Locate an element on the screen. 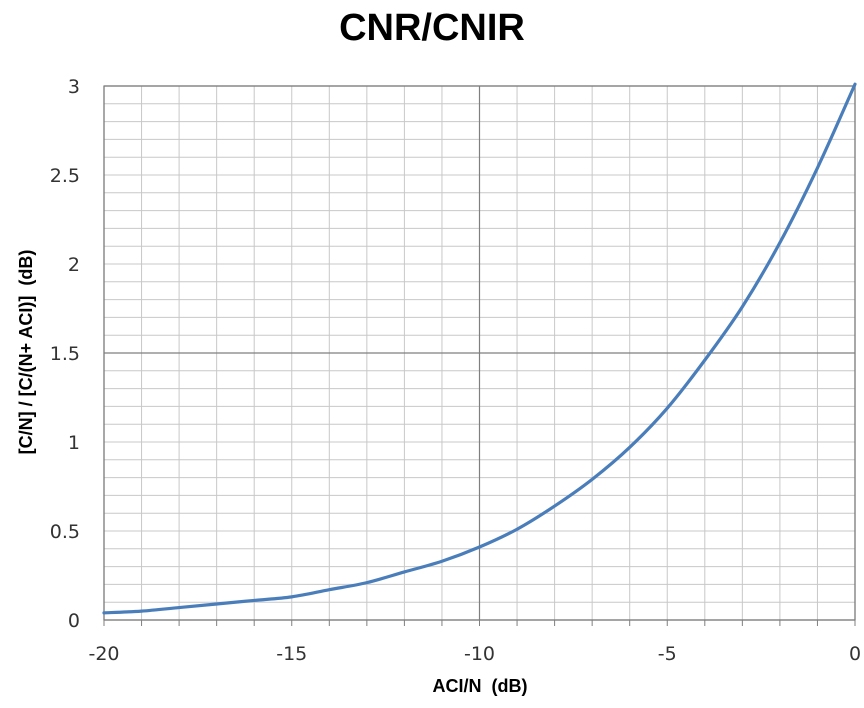  x-tick-label: -20 is located at coordinates (103, 654).